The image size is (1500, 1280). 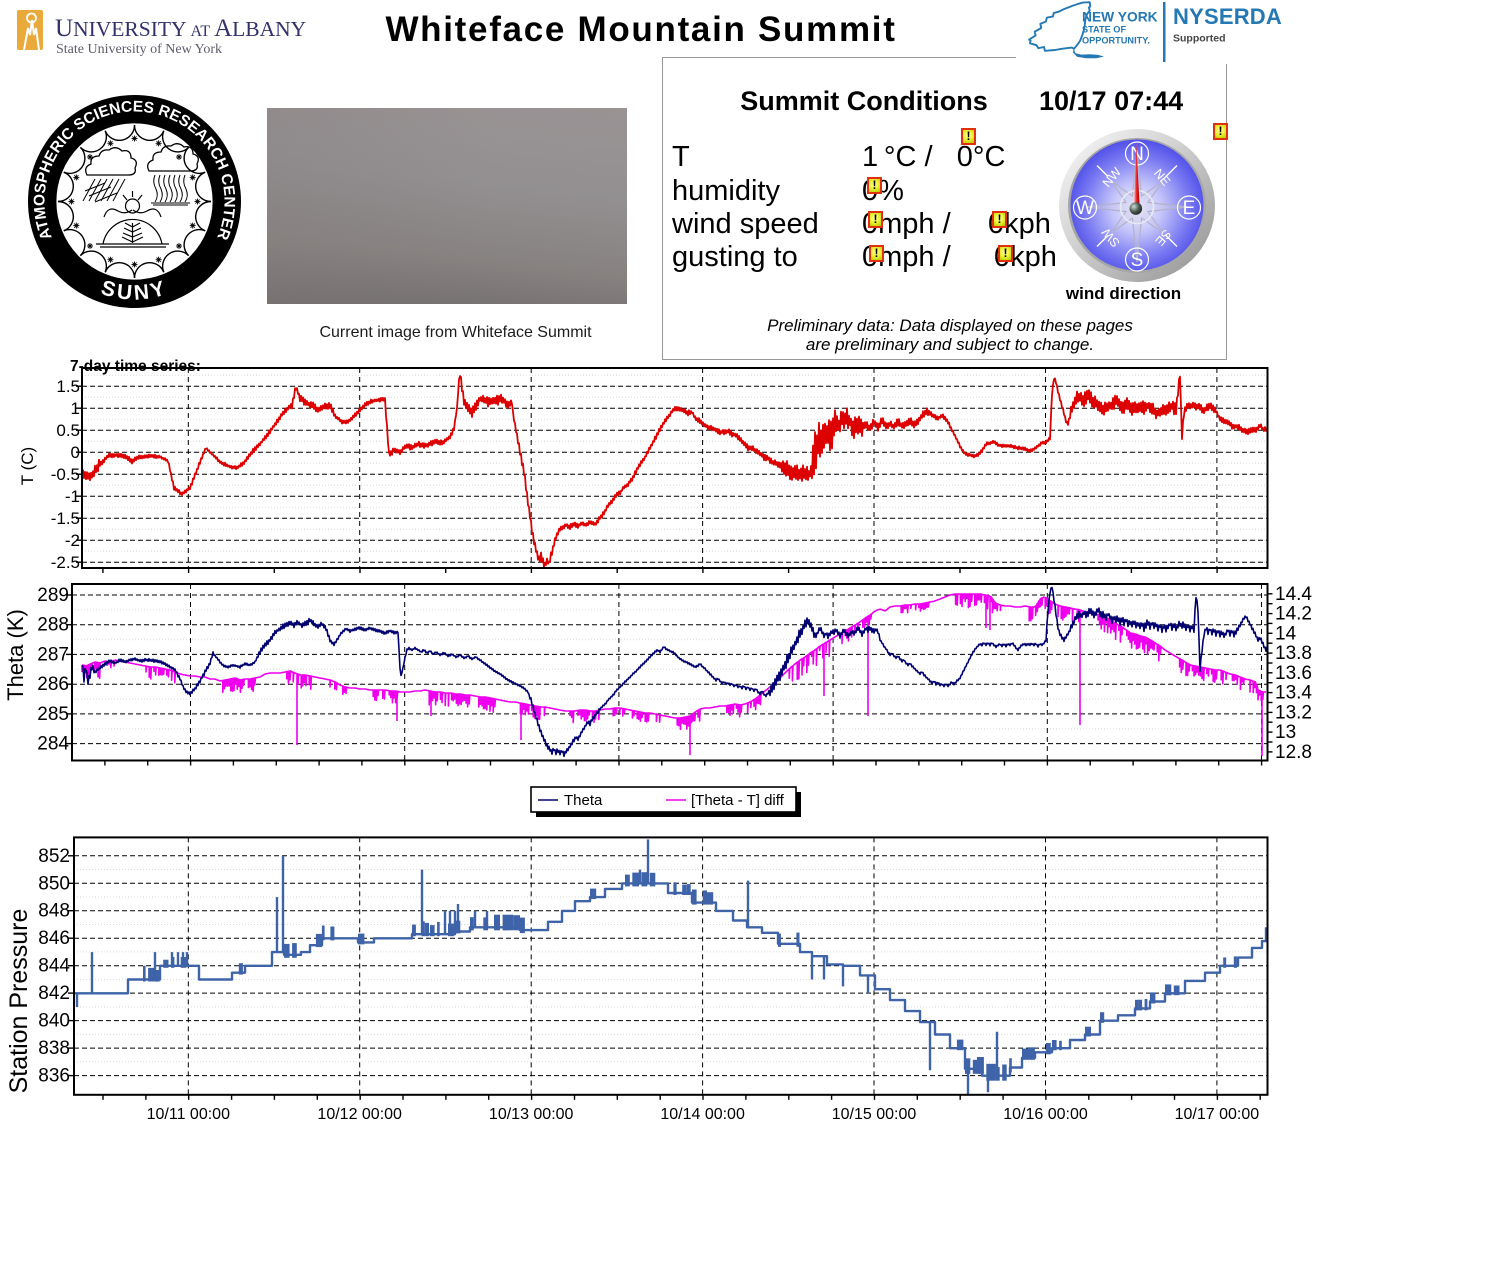 I want to click on svg-text: 0, so click(x=75, y=452).